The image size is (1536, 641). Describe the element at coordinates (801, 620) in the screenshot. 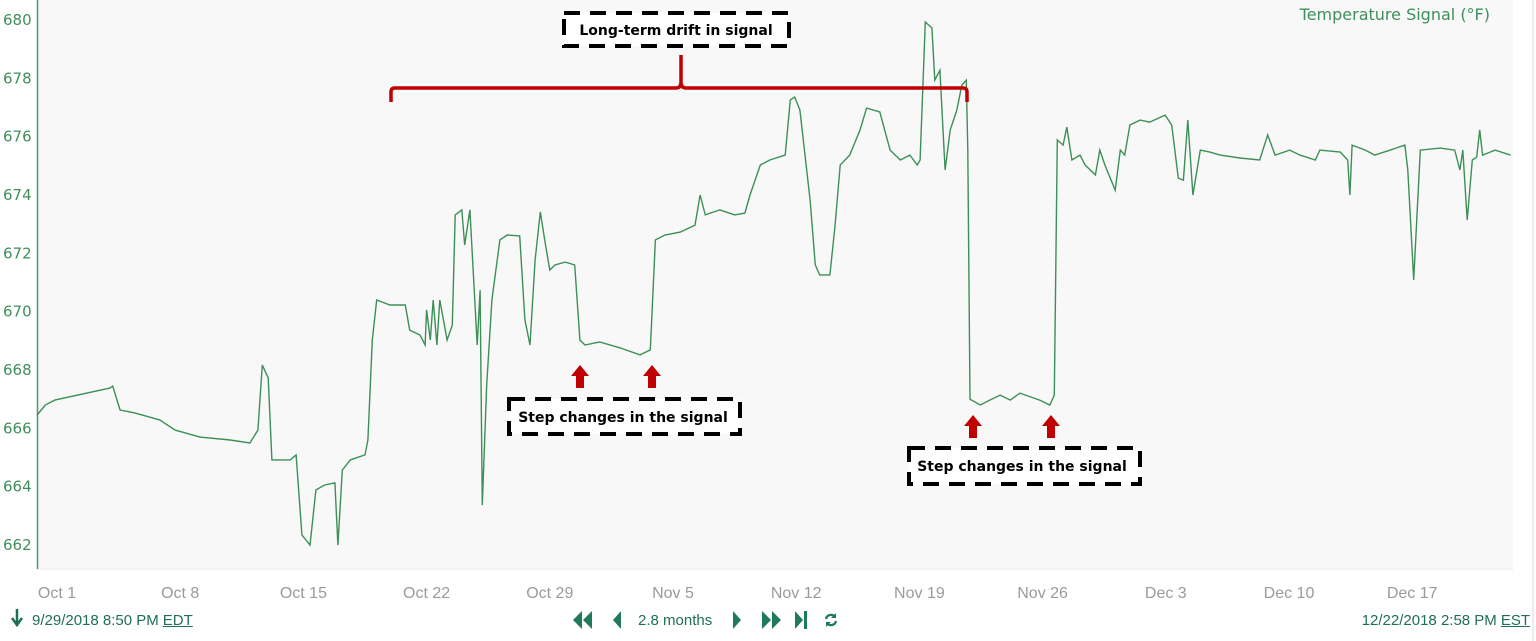

I see `jump-to-end-icon` at that location.